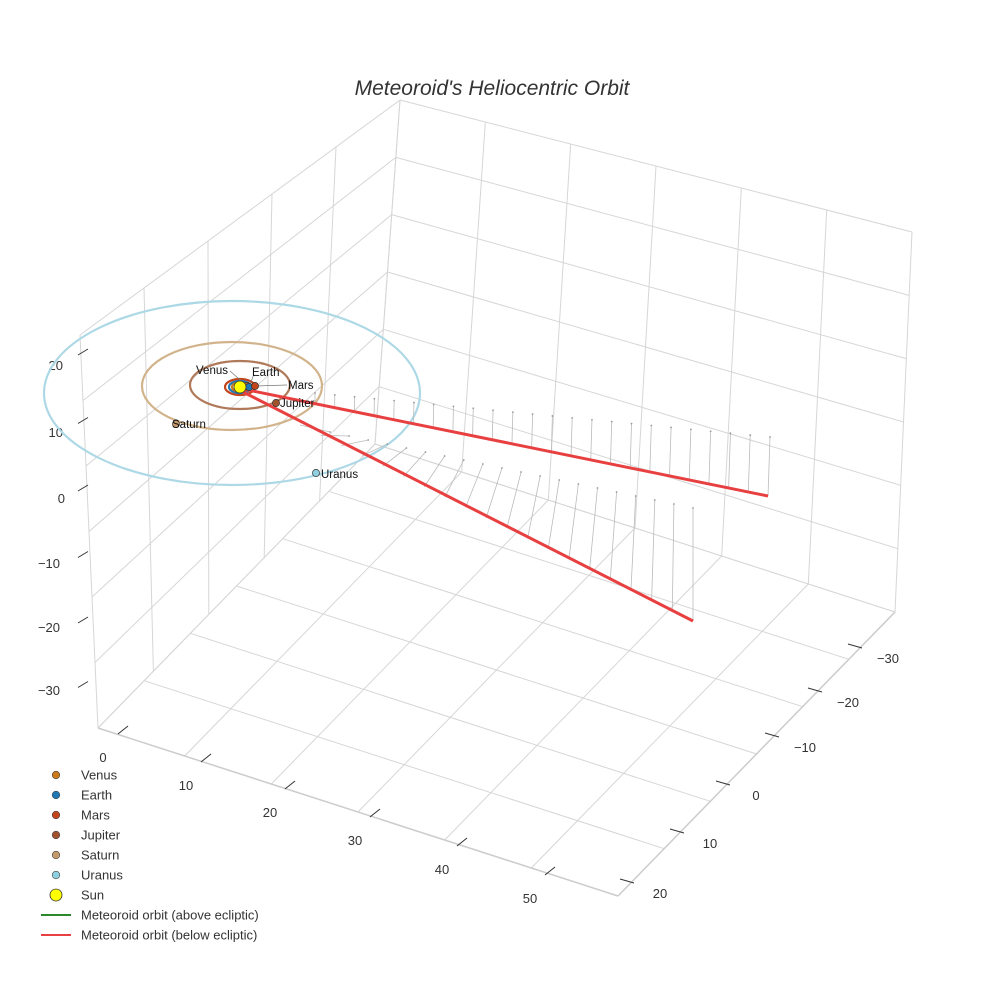  What do you see at coordinates (80, 815) in the screenshot?
I see `legend-item: Mars` at bounding box center [80, 815].